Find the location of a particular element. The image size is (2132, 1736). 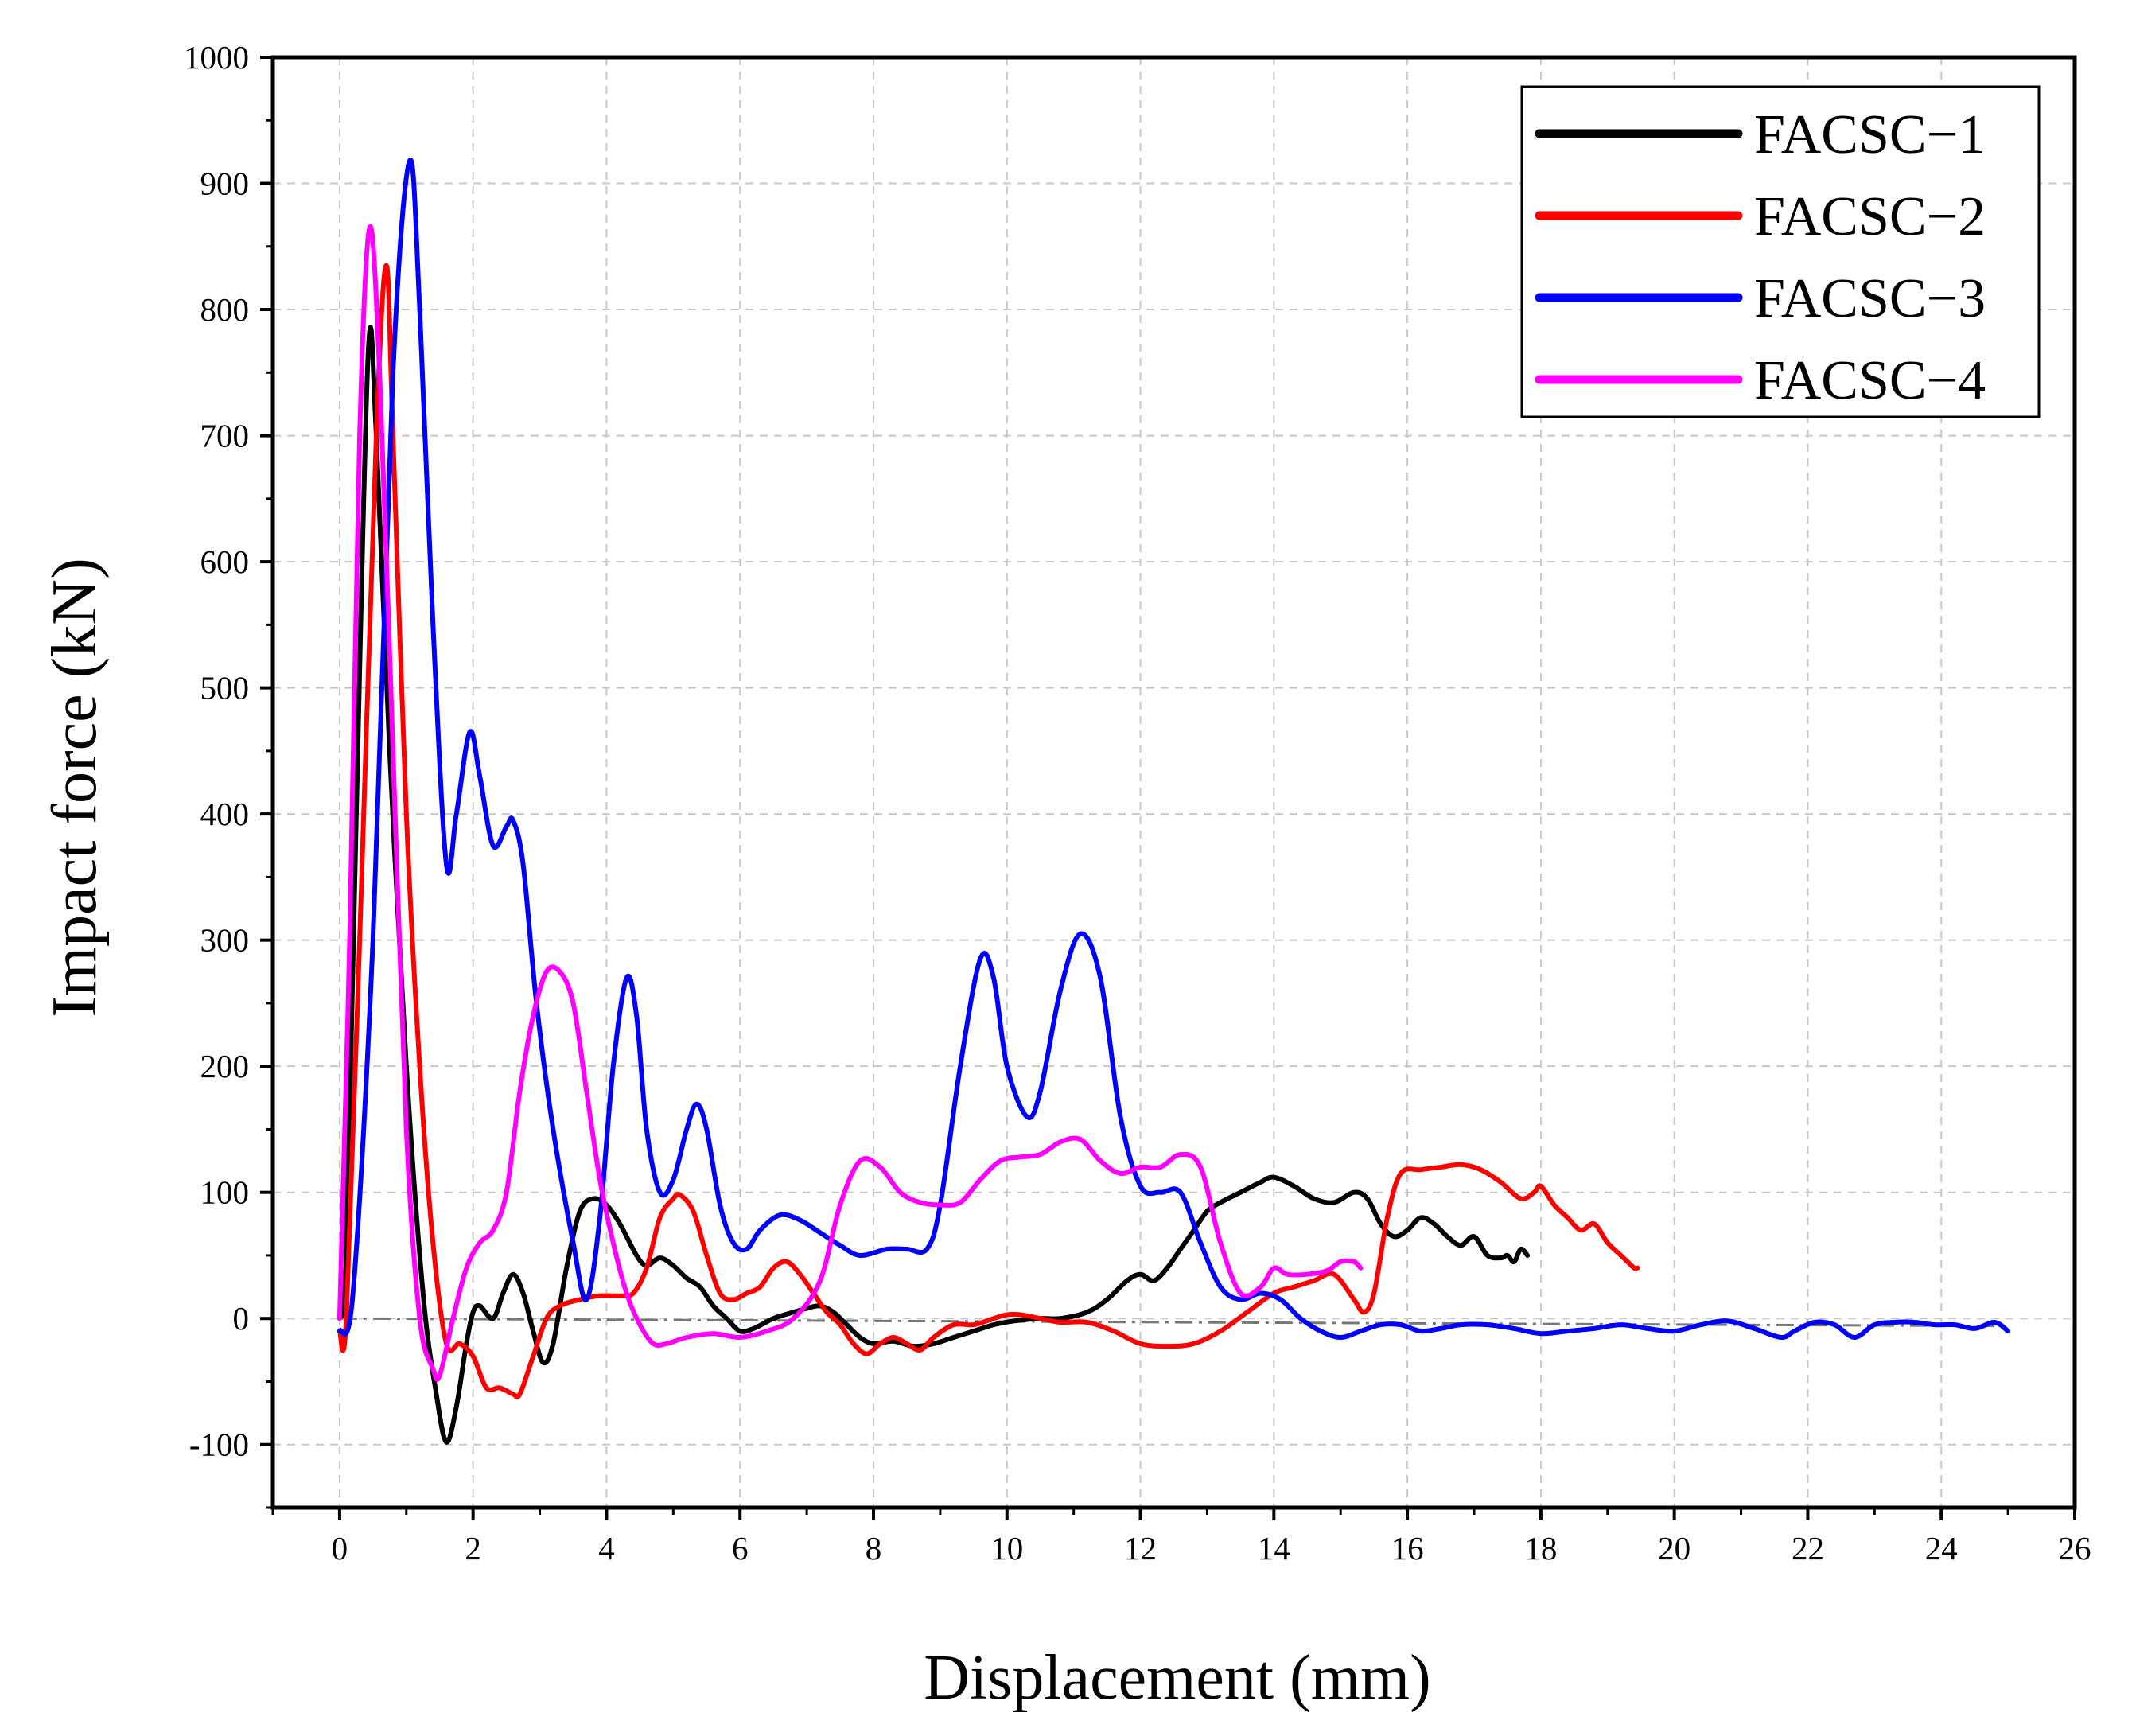

x-tick-label: 2 is located at coordinates (473, 1548).